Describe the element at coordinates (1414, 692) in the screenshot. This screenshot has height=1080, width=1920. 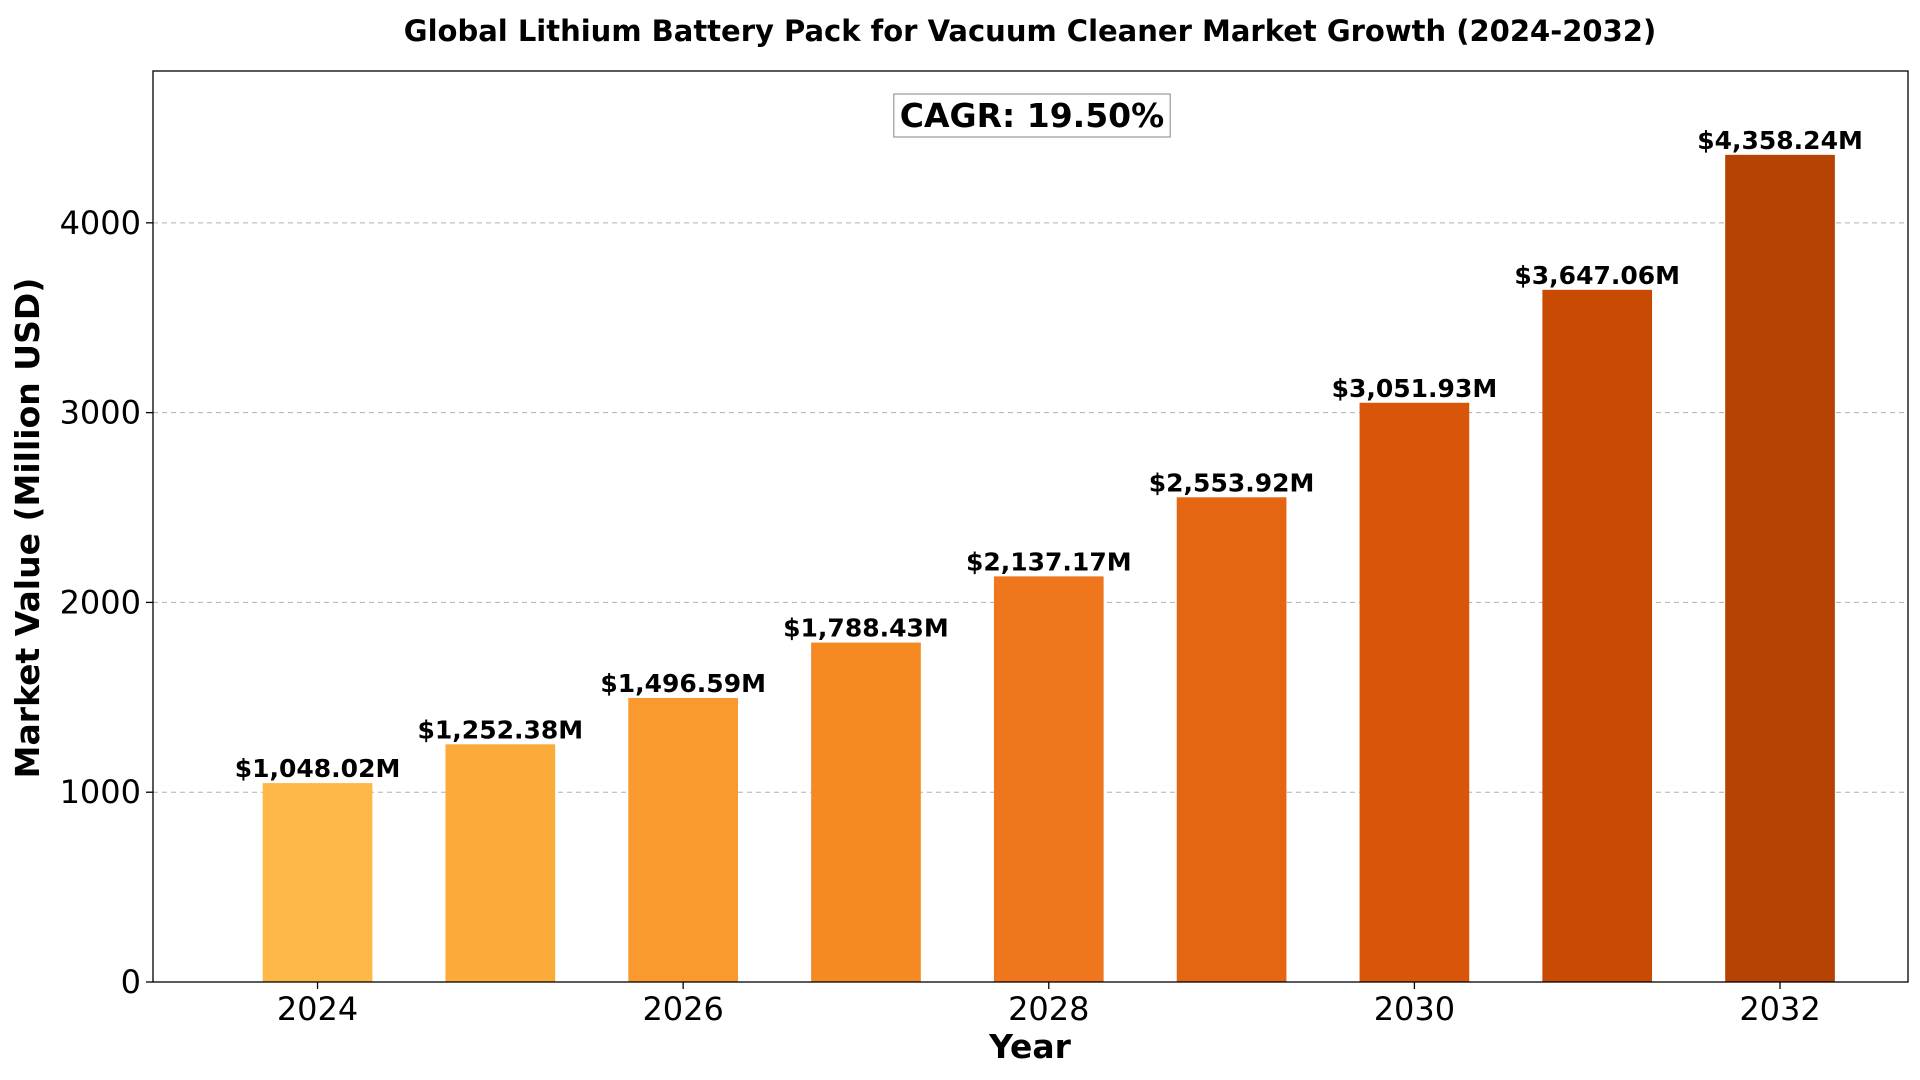
I see `bar-2030` at that location.